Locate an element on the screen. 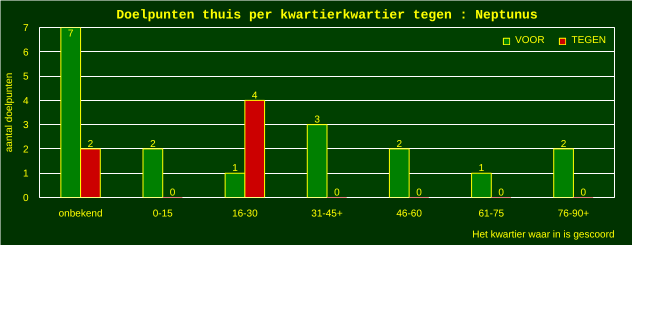 This screenshot has width=650, height=320. legend-label: VOOR is located at coordinates (530, 40).